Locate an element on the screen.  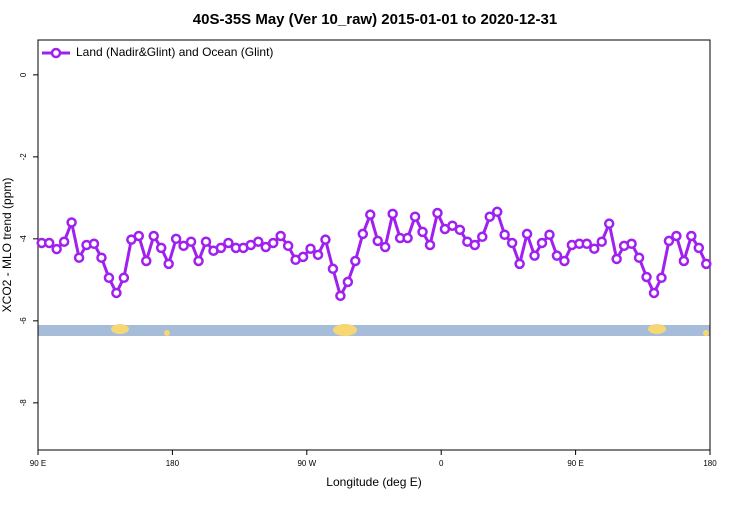
legend-label: Land (Nadir&Glint) and Ocean (Glint) is located at coordinates (174, 52).